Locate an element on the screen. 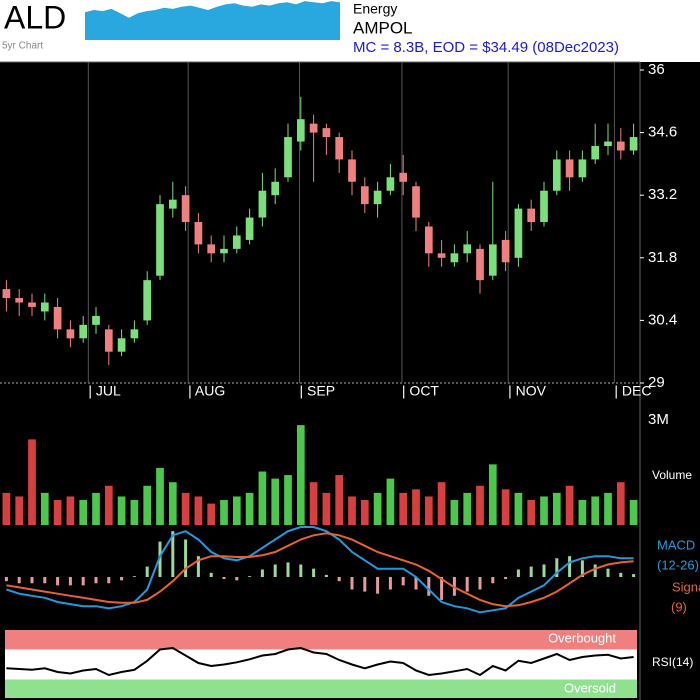 The width and height of the screenshot is (700, 700). x-tick-label: | JUL is located at coordinates (104, 391).